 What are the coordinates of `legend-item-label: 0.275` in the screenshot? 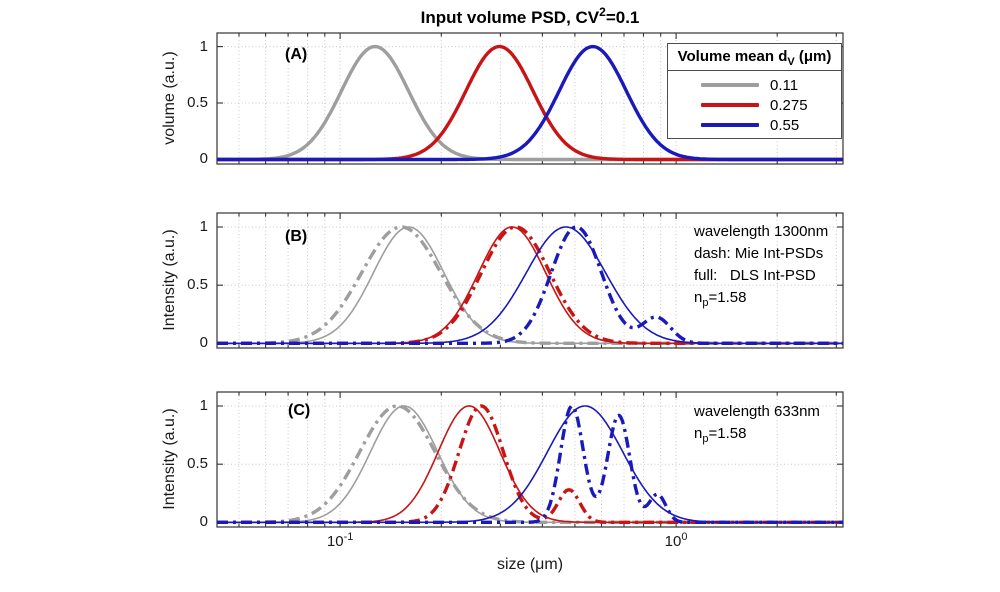 It's located at (789, 105).